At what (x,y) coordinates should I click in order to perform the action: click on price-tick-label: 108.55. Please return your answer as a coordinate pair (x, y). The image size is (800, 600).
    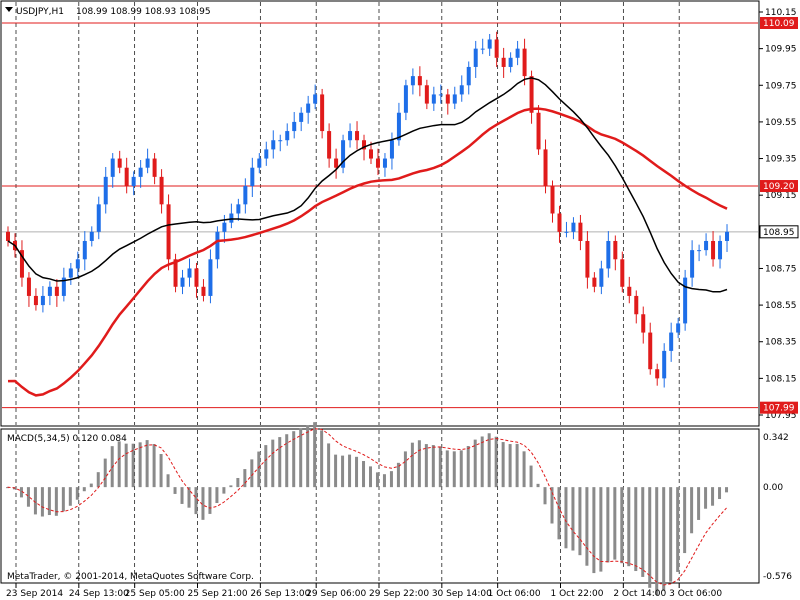
    Looking at the image, I should click on (781, 306).